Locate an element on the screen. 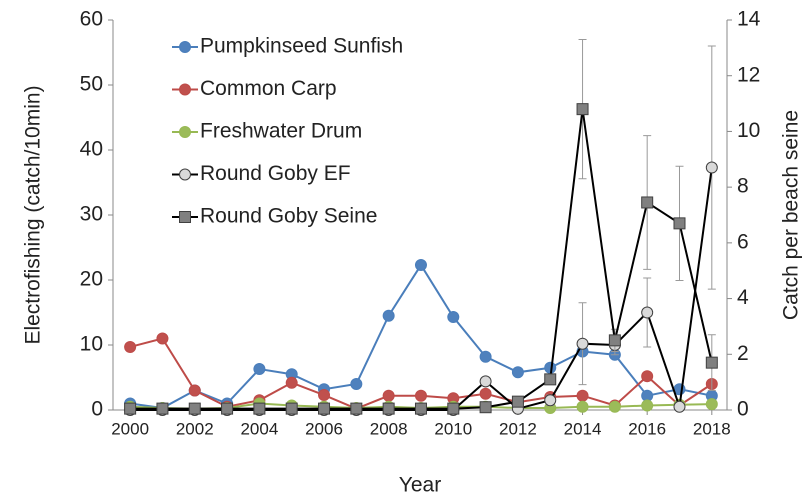  y-tick-label: 30 is located at coordinates (91, 214).